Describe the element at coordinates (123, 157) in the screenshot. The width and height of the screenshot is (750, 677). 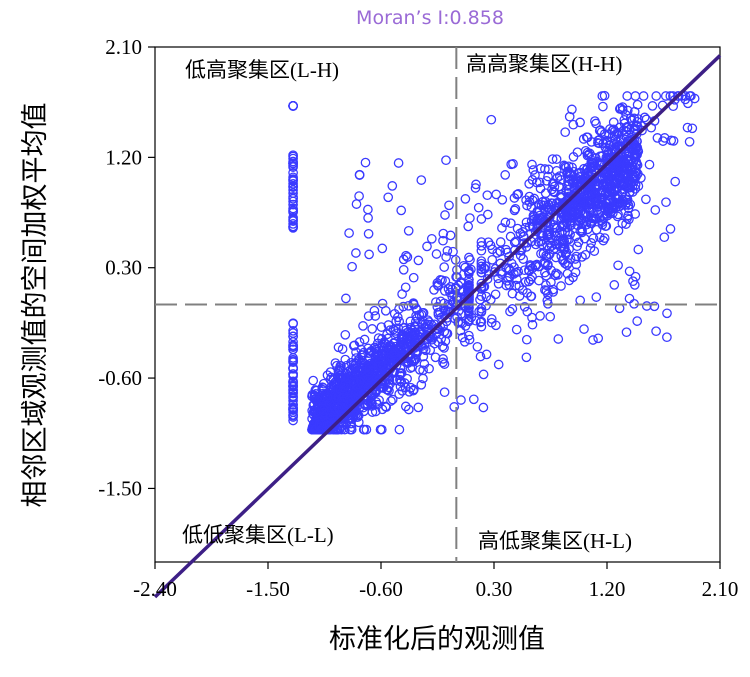
I see `y-tick-label: 1.20` at that location.